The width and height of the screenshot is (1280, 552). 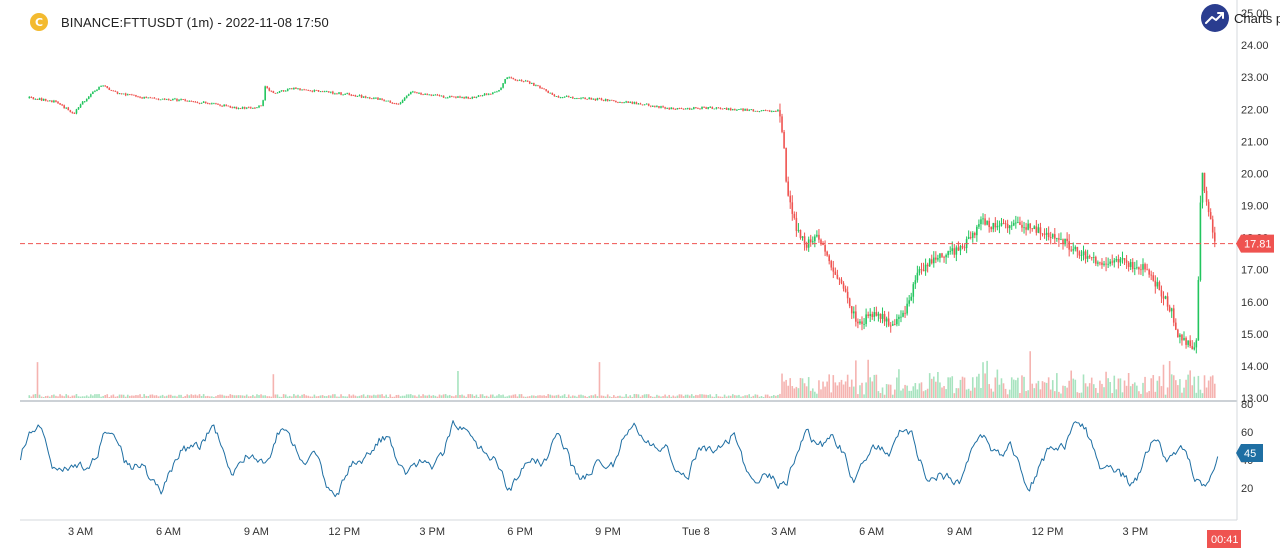 I want to click on time-tick-label: 12 PM, so click(x=344, y=532).